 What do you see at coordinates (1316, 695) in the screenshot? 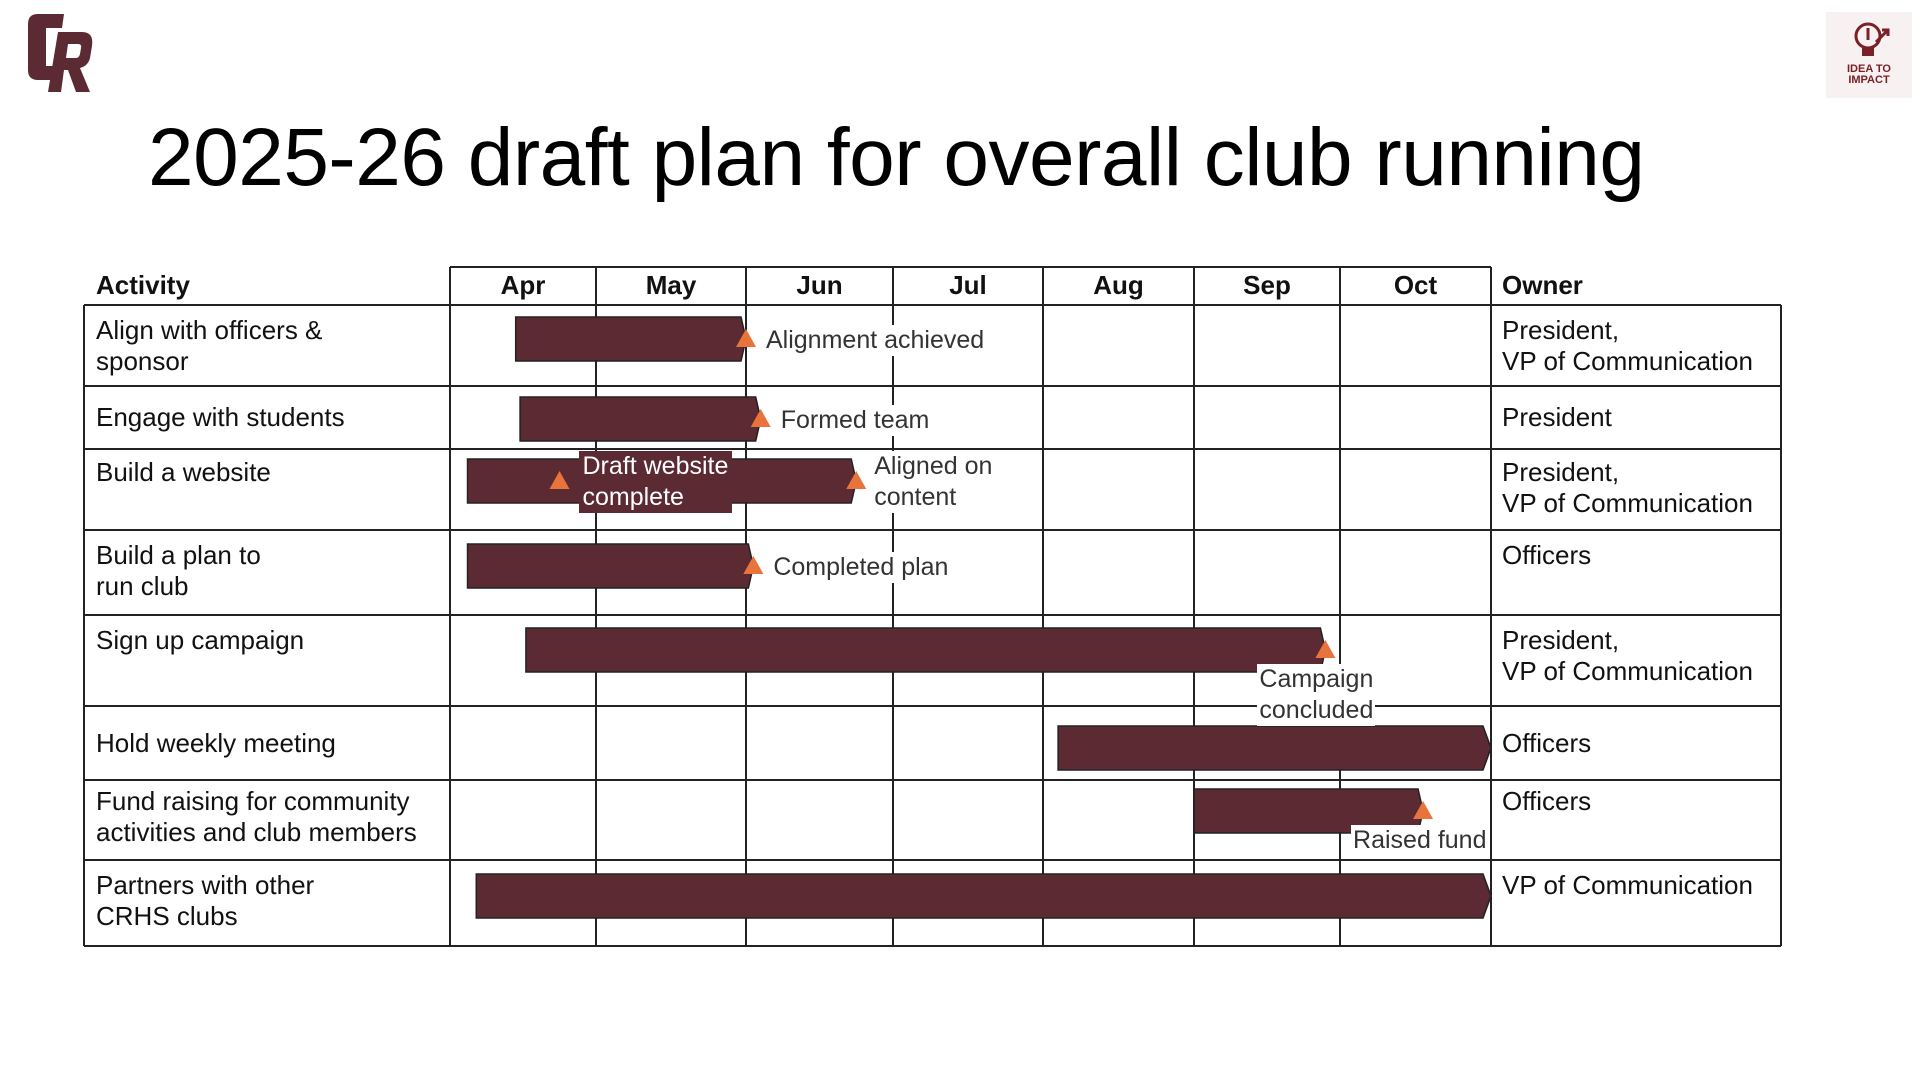
I see `milestone-label: Campaign concluded` at bounding box center [1316, 695].